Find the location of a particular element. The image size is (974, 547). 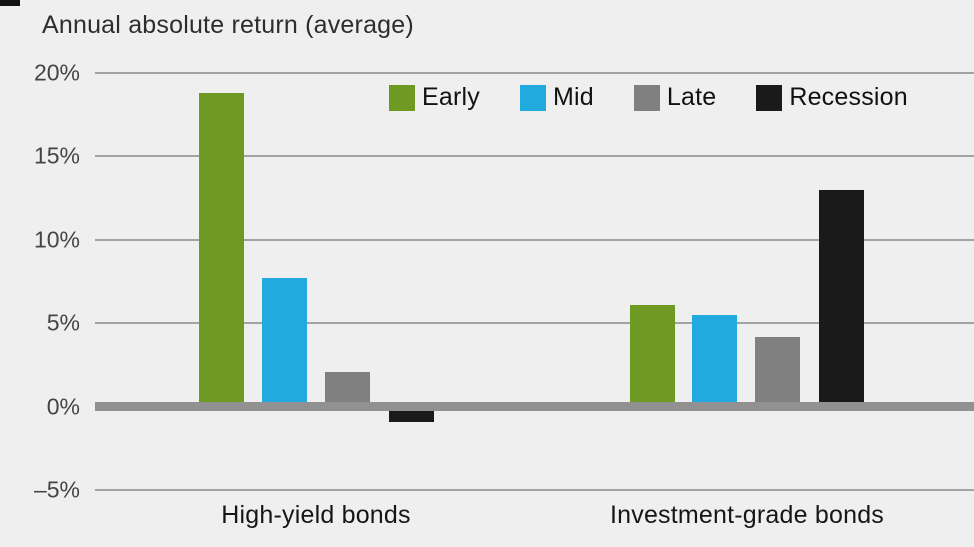

legend-label-late: Late is located at coordinates (691, 97).